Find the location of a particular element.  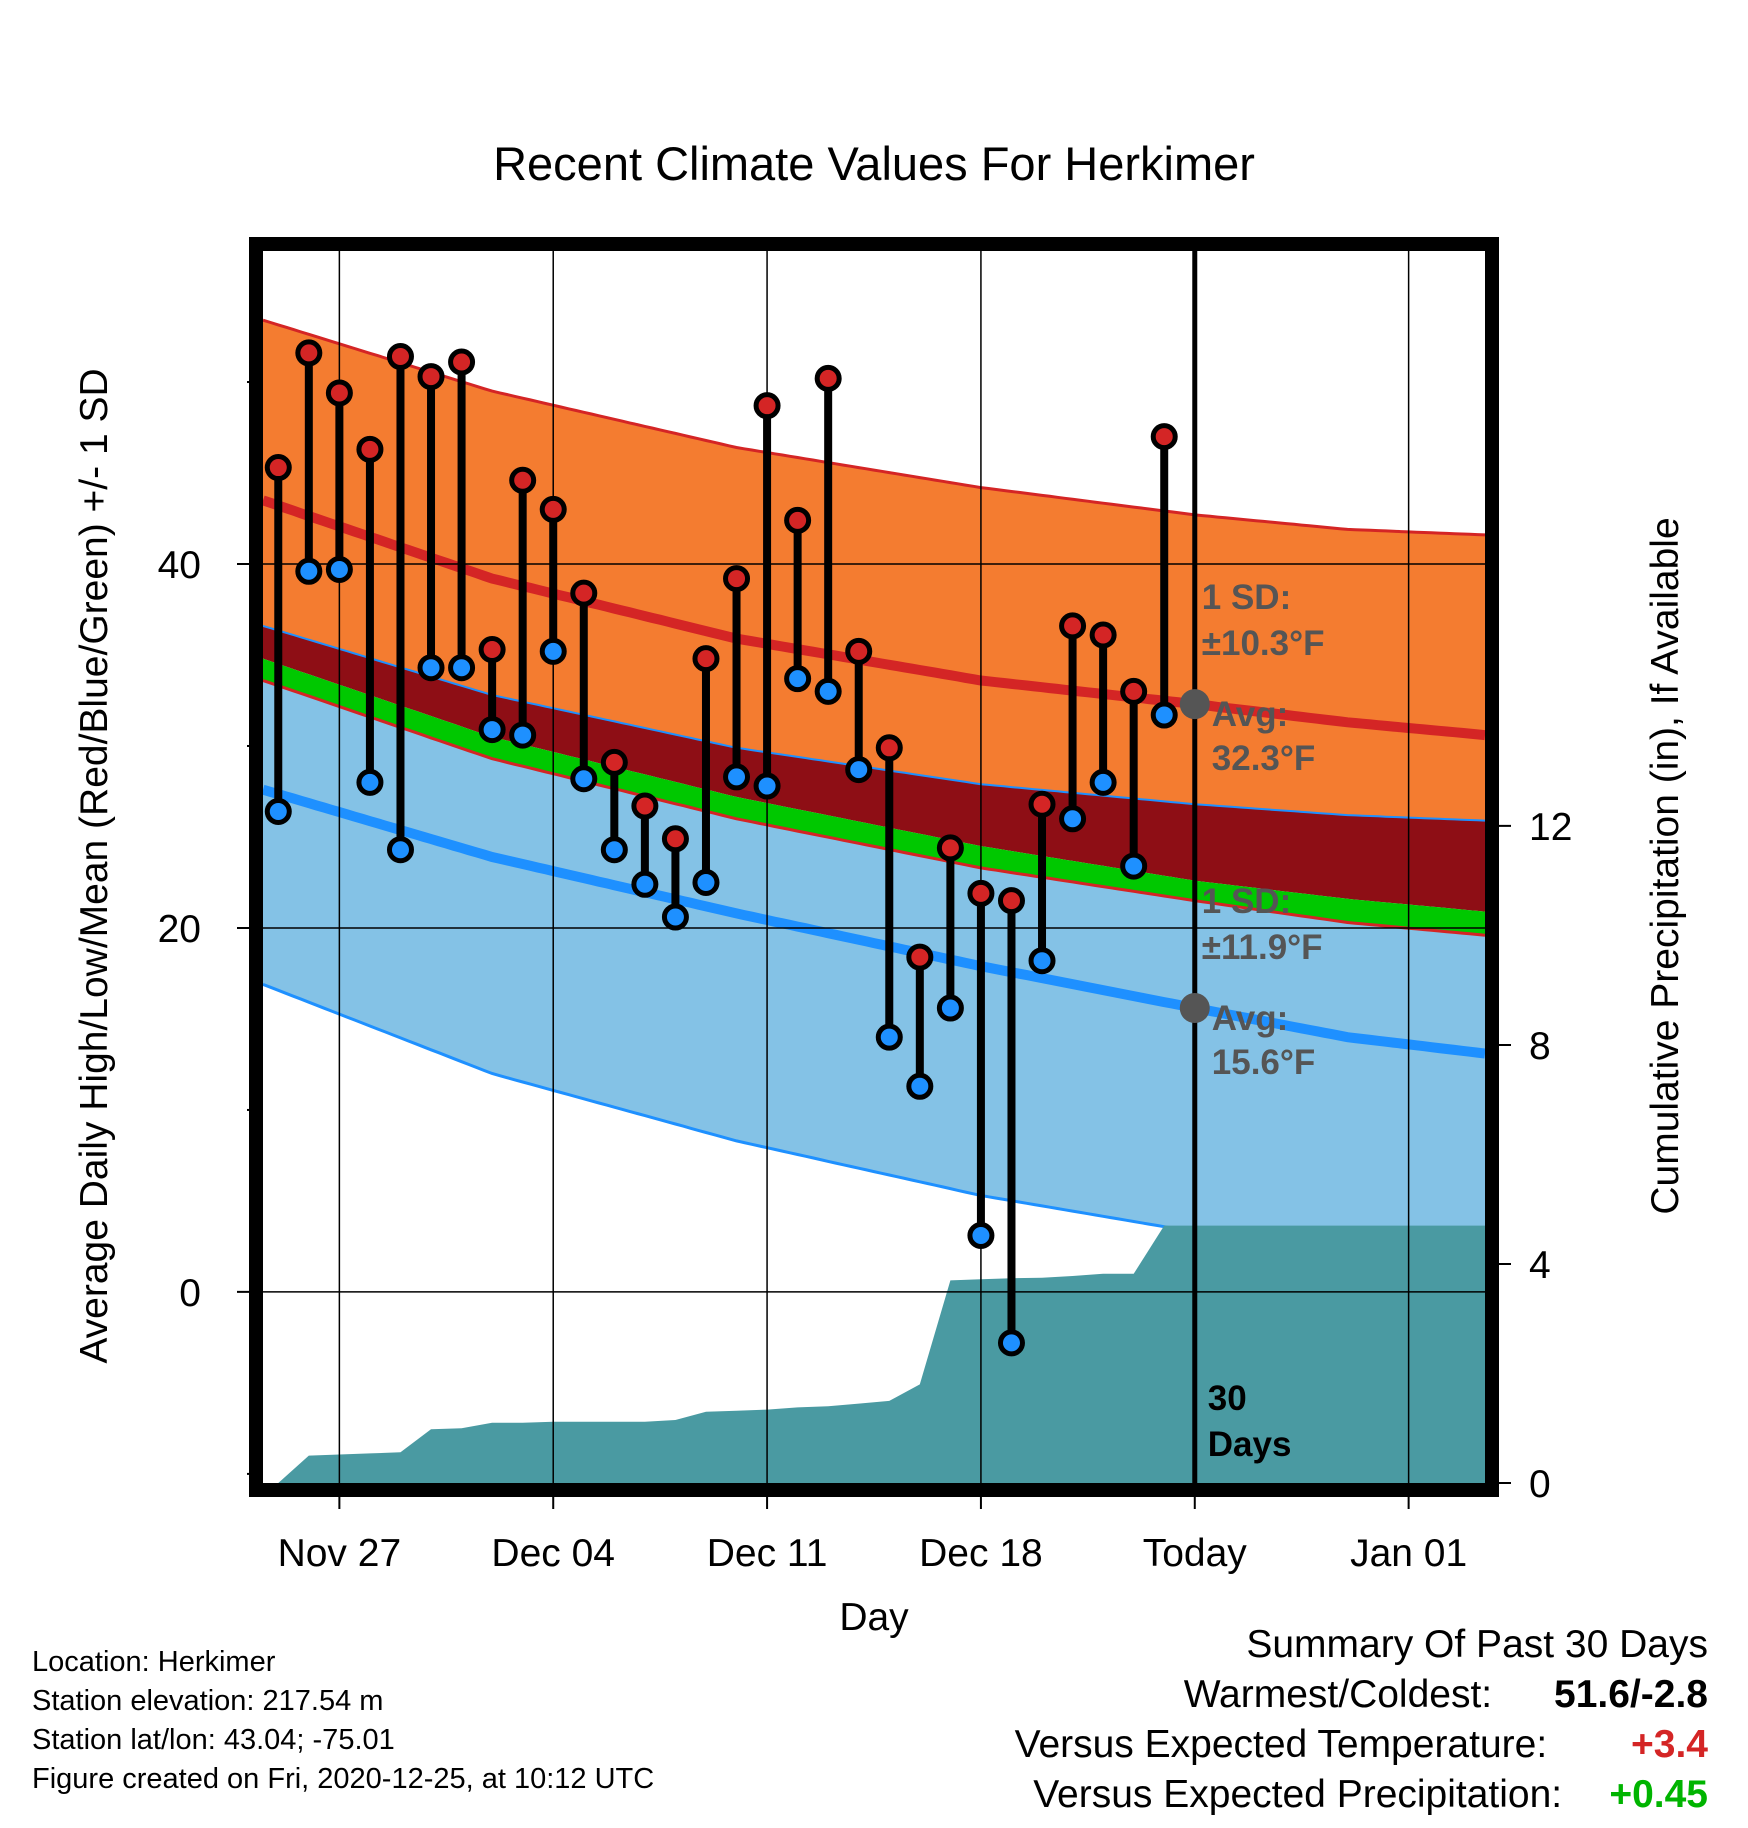

x-tick-label: Nov 27 is located at coordinates (340, 1553).